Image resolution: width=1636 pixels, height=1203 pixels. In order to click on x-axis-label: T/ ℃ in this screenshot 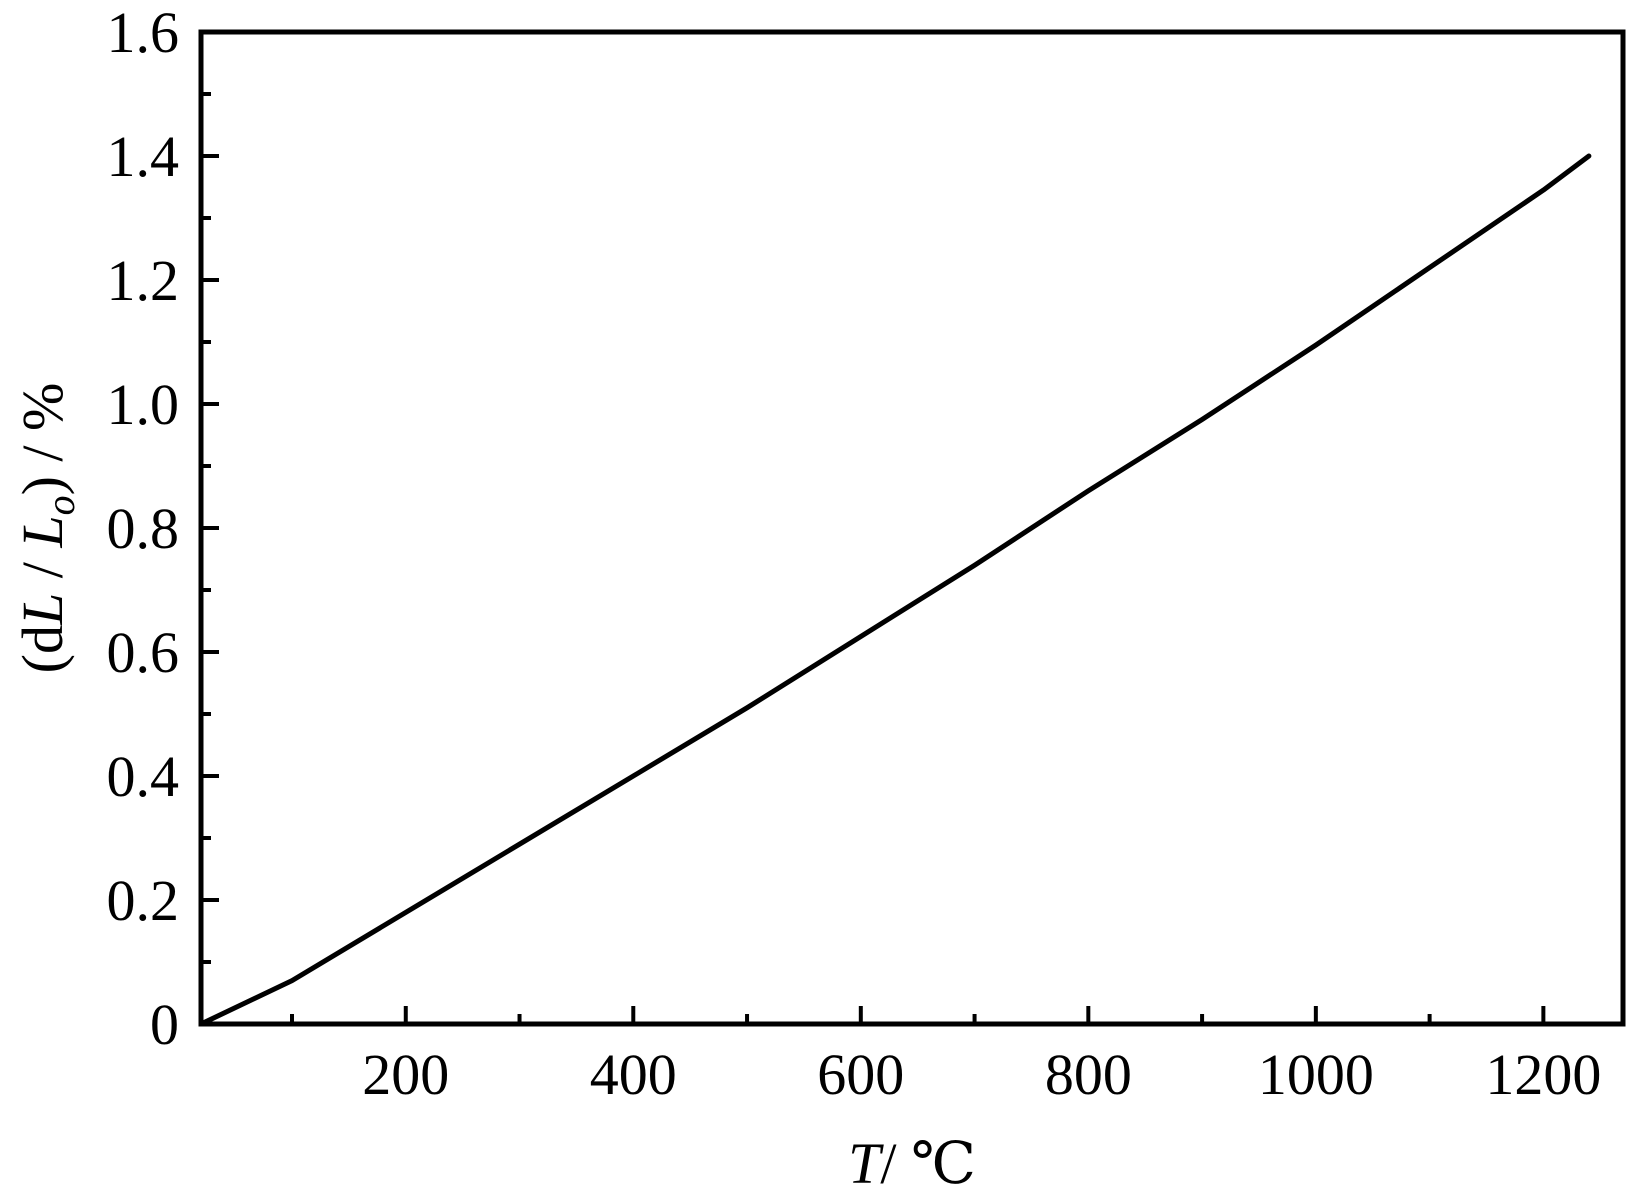, I will do `click(912, 1163)`.